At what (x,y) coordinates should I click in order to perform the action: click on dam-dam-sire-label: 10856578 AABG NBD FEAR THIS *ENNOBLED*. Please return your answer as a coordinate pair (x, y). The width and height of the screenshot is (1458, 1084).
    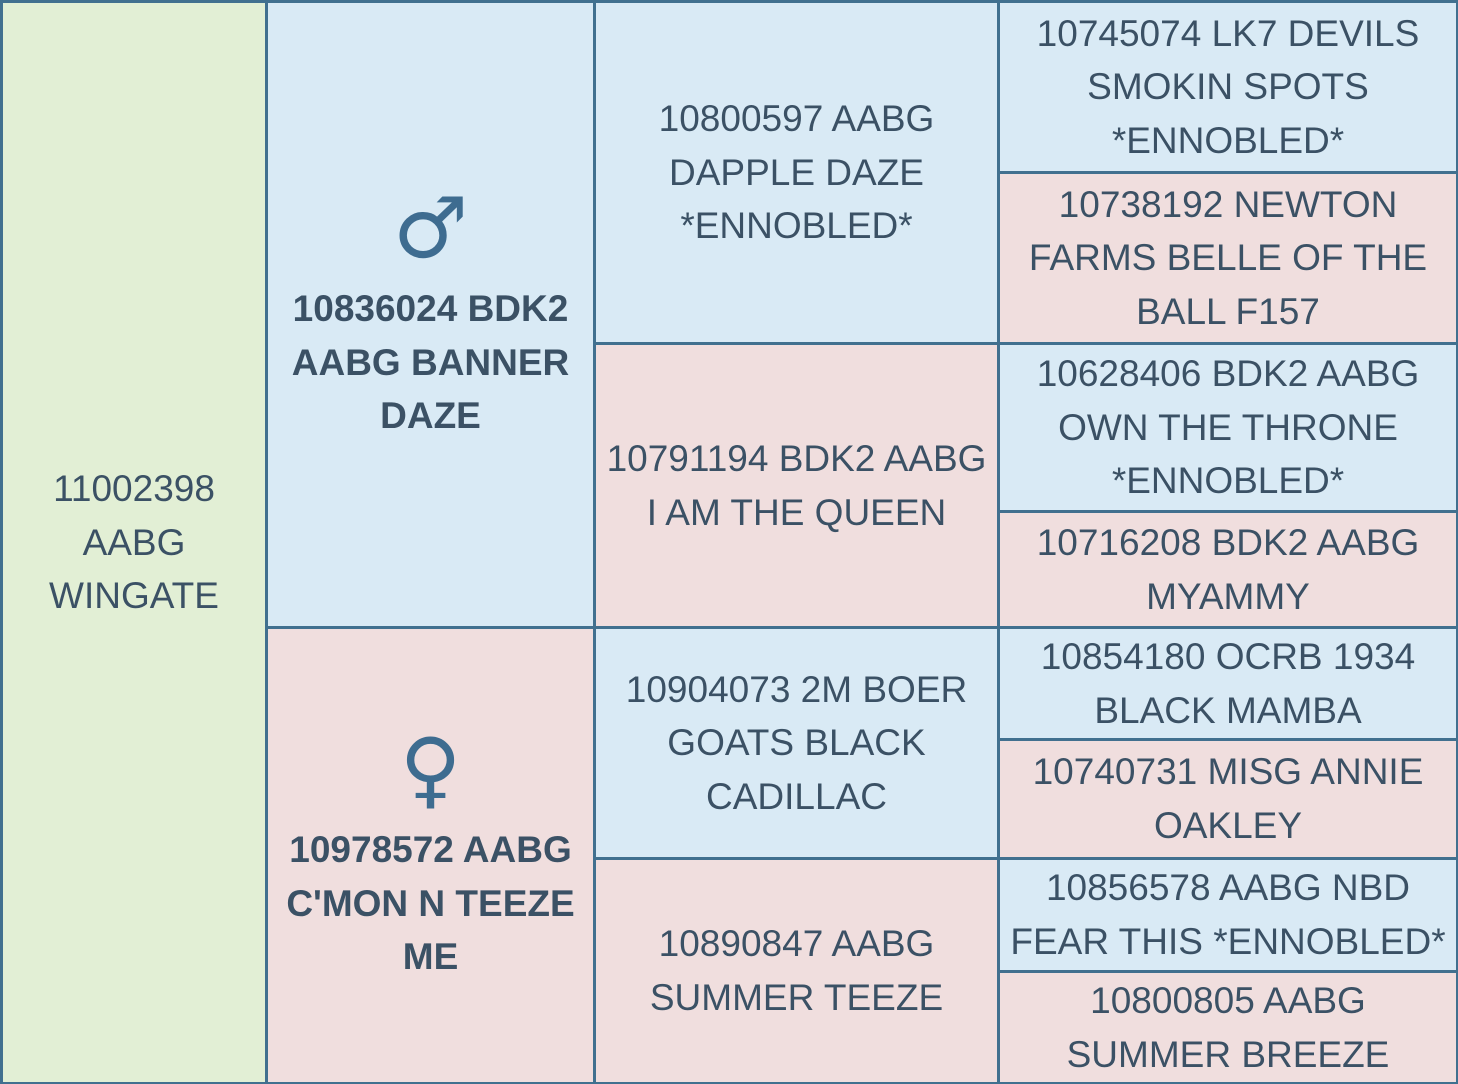
    Looking at the image, I should click on (1228, 914).